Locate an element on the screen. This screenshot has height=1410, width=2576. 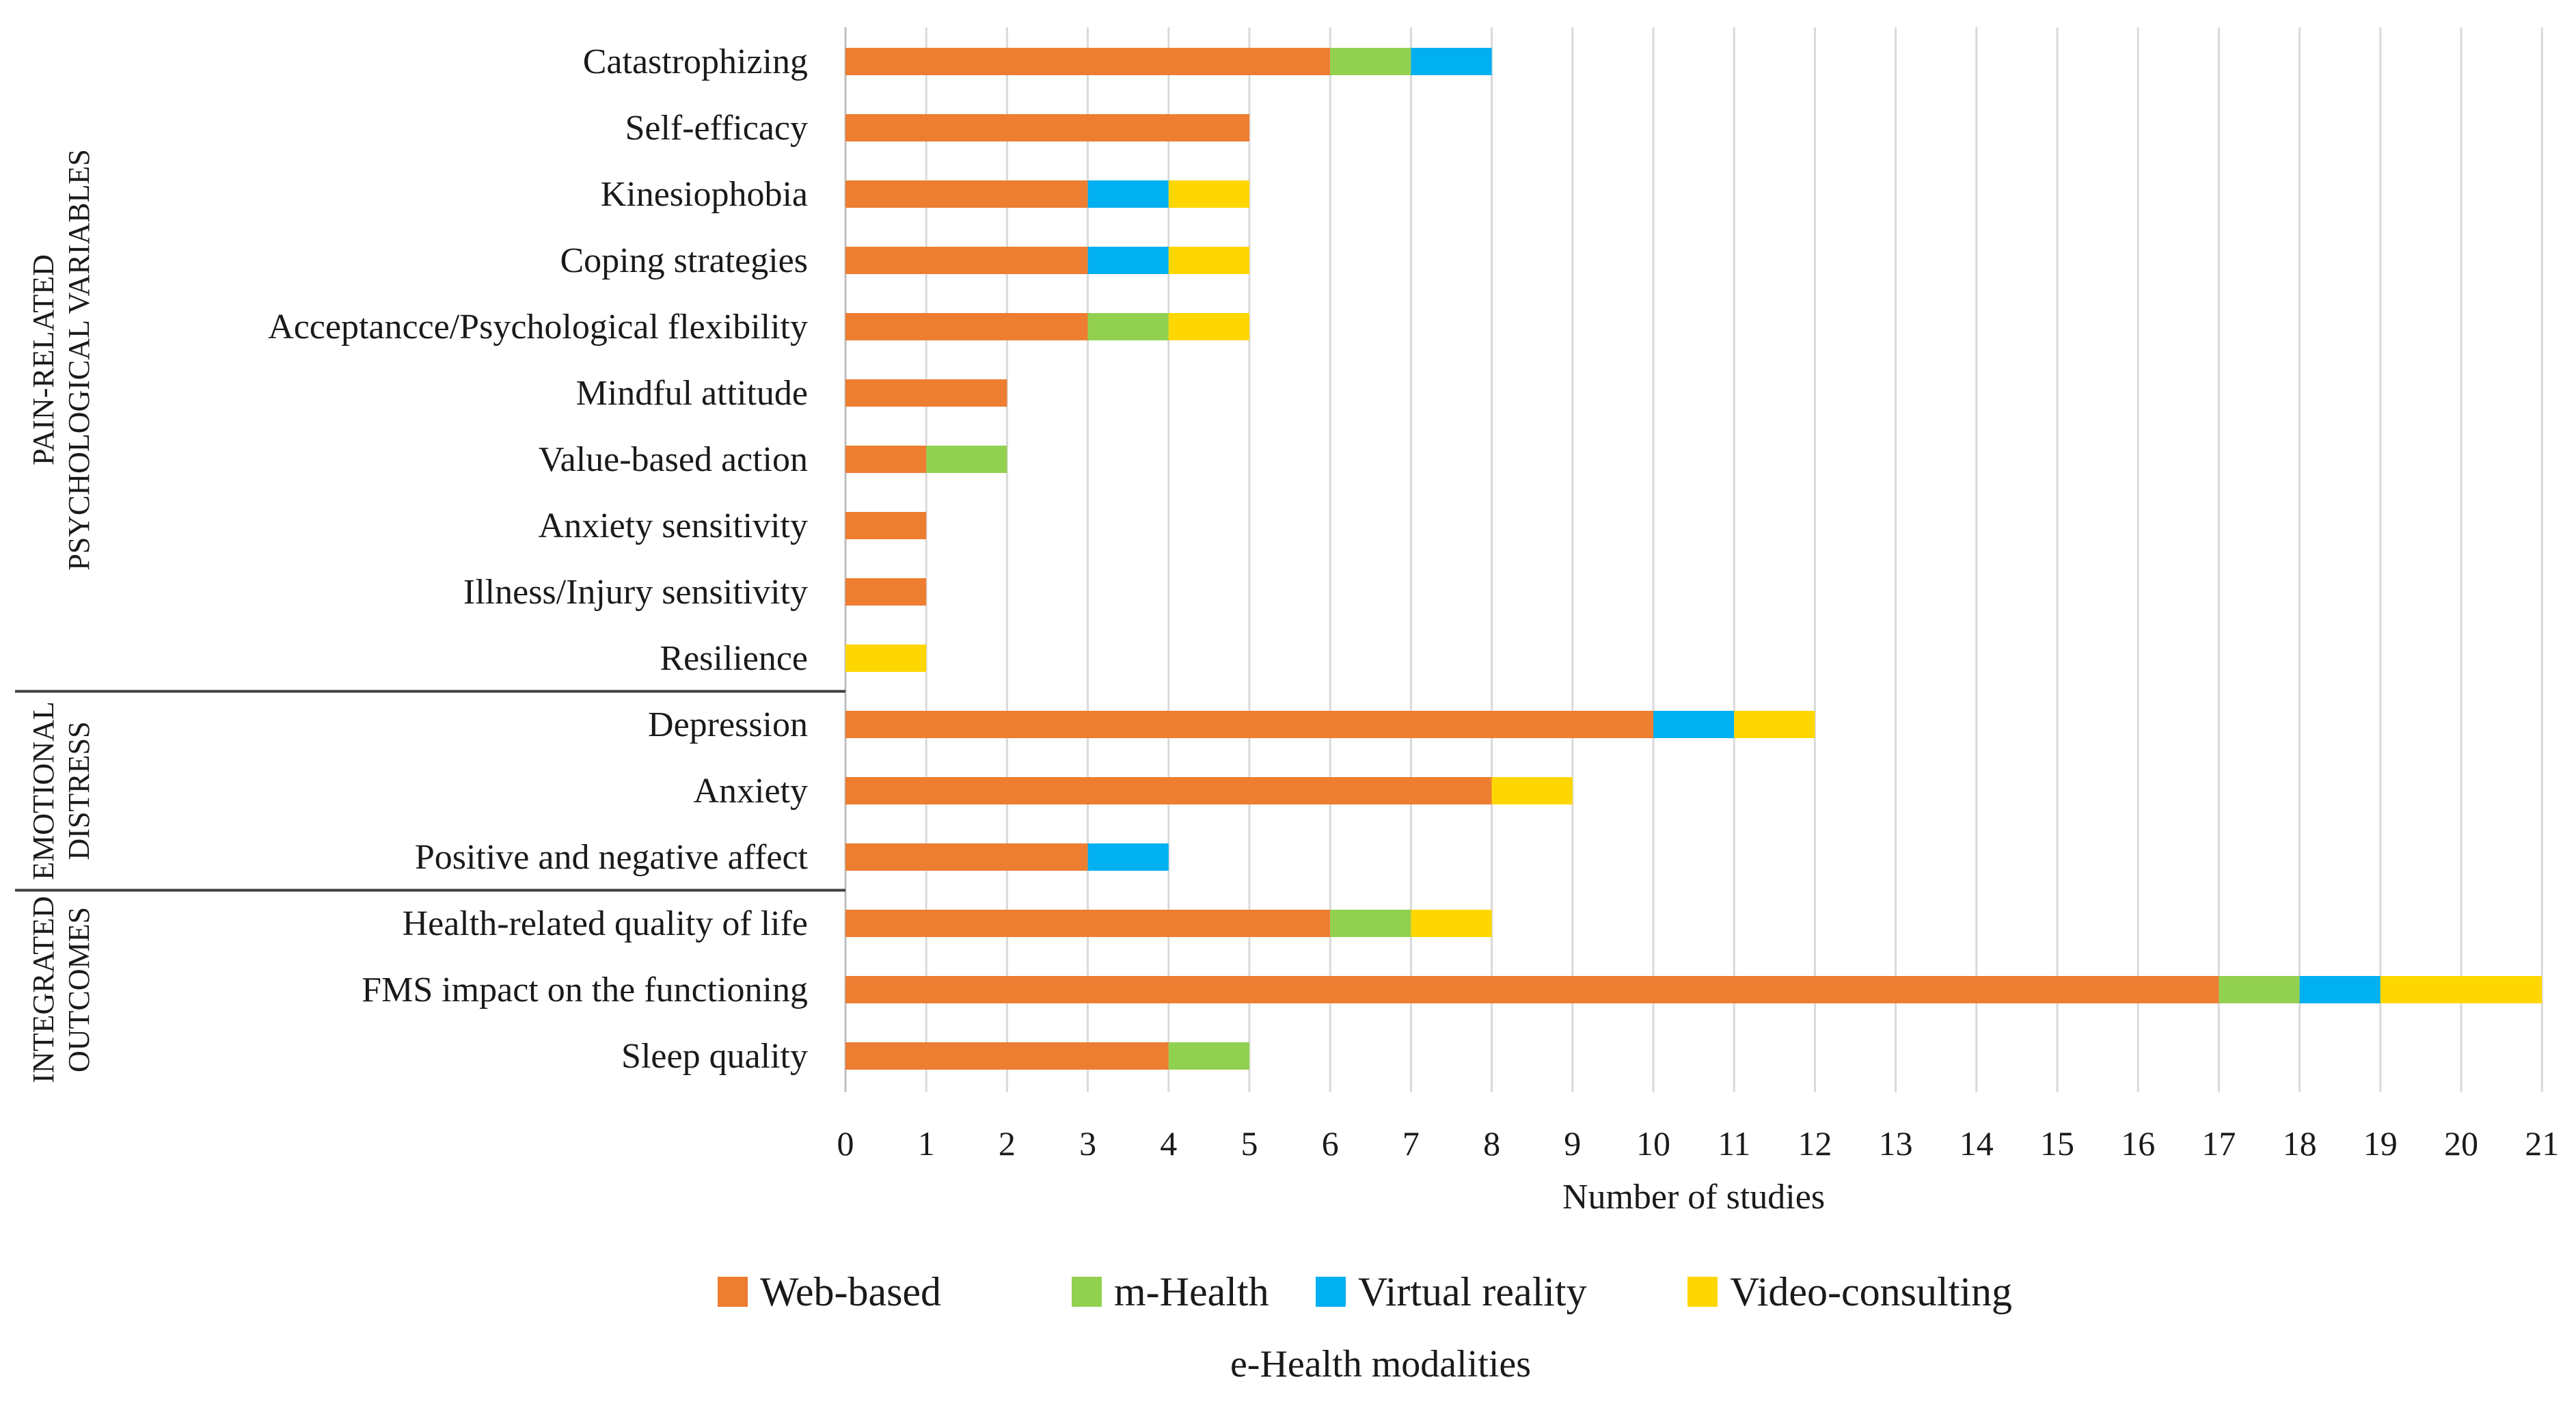
legend-label: Video-consulting is located at coordinates (1871, 1291).